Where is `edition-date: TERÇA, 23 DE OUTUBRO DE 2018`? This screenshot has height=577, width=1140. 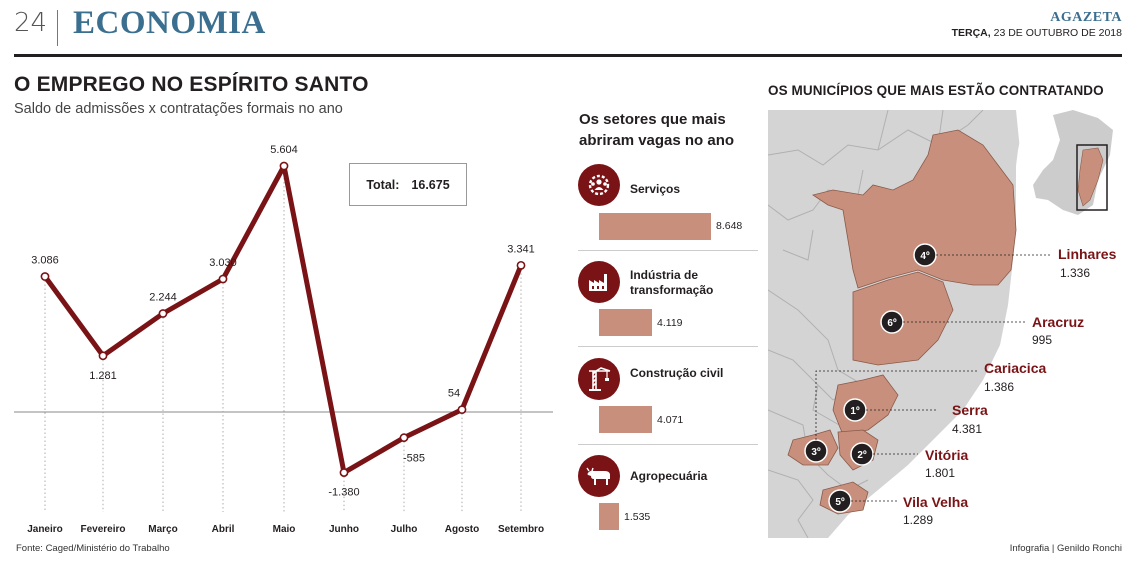 edition-date: TERÇA, 23 DE OUTUBRO DE 2018 is located at coordinates (1037, 33).